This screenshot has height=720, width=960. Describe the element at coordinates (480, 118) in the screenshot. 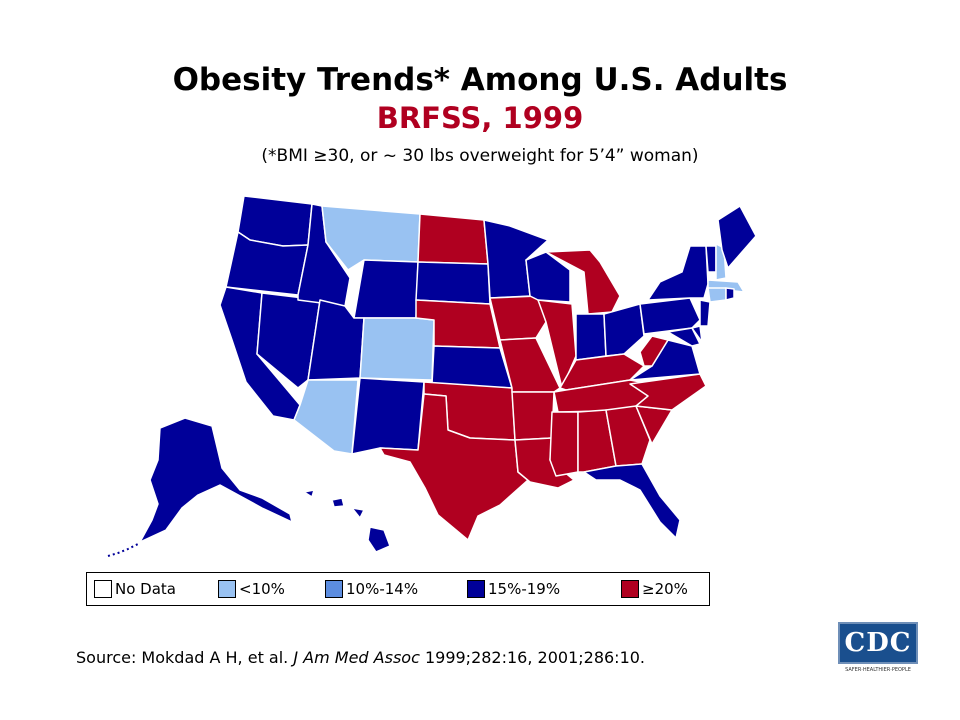

I see `page-subtitle: BRFSS, 1999` at that location.